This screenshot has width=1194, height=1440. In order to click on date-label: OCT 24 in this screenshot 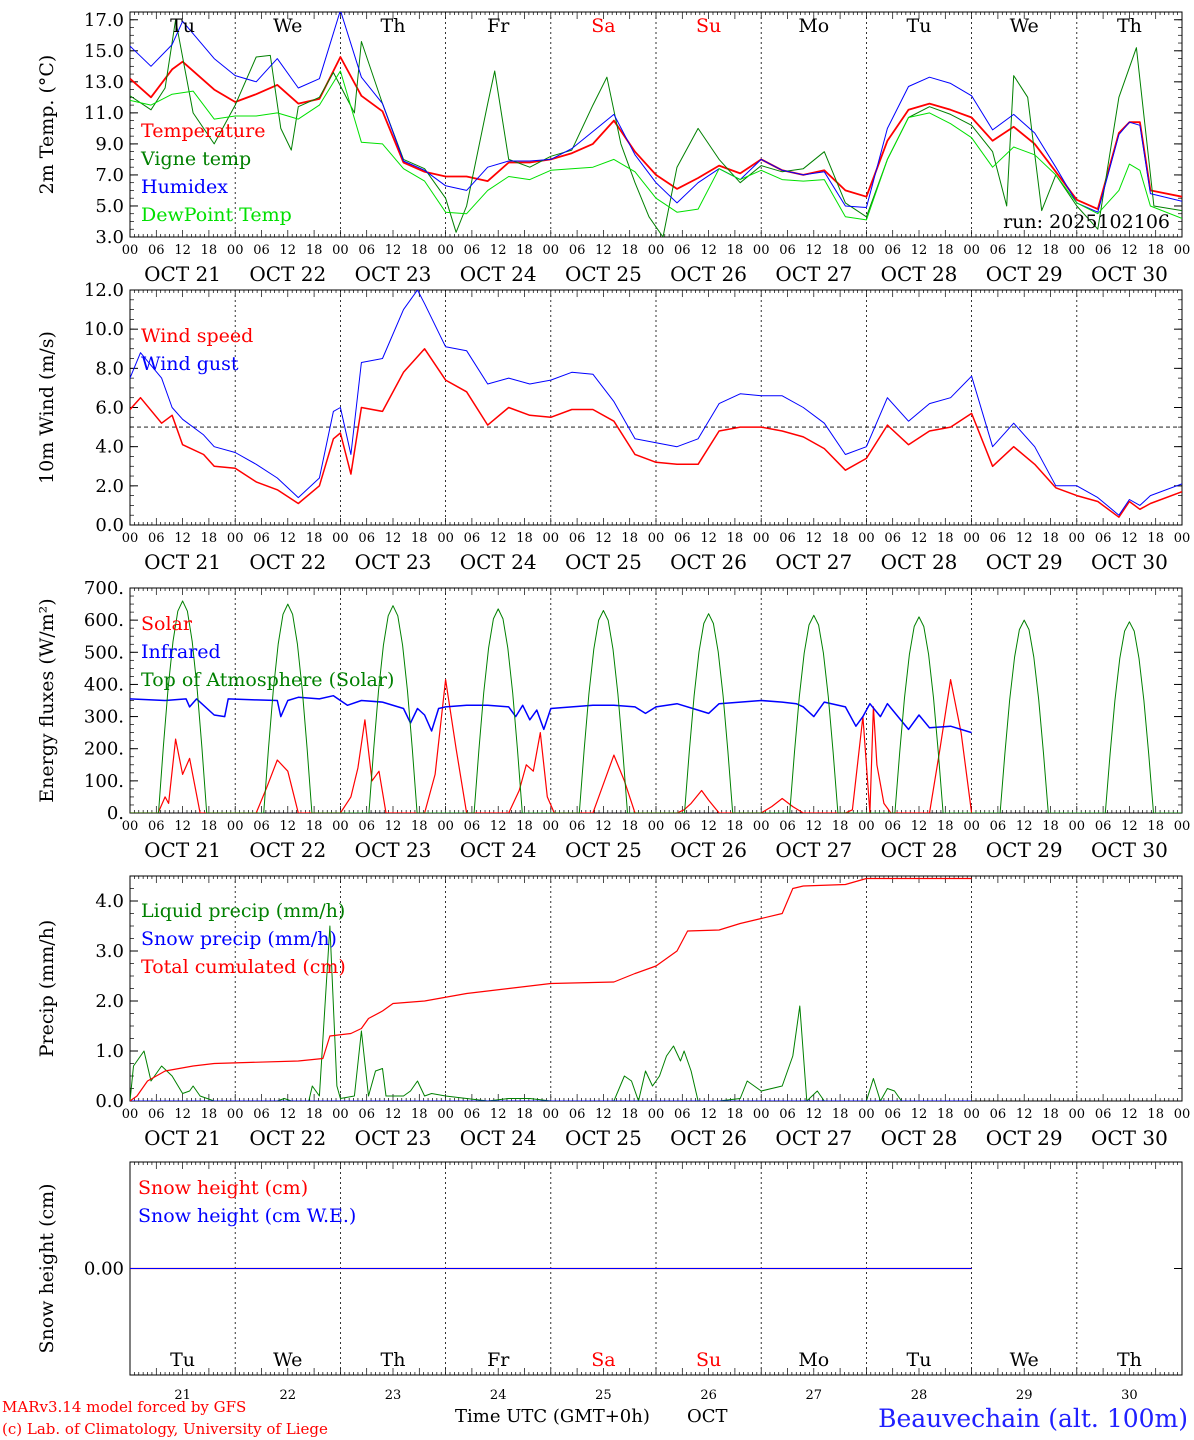, I will do `click(498, 562)`.